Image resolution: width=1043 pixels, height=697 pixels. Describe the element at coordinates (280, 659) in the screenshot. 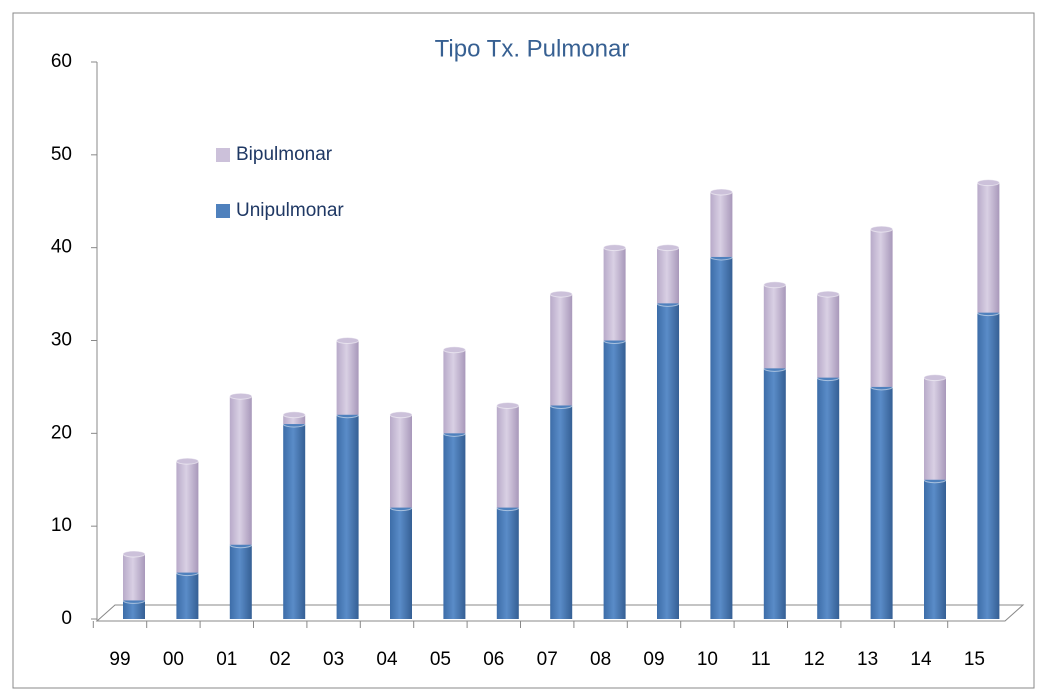

I see `x-tick-label: 02` at that location.